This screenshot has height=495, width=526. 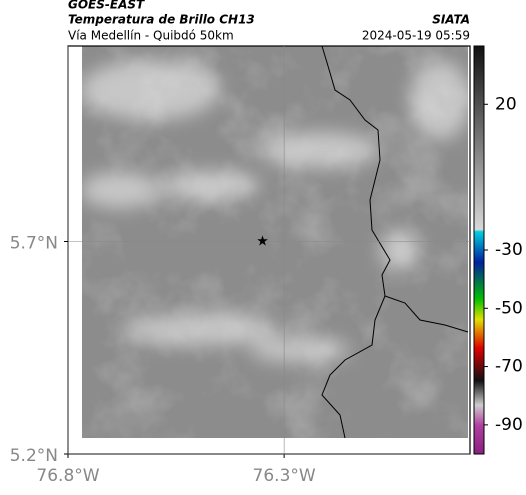 What do you see at coordinates (506, 104) in the screenshot?
I see `colorbar-tick-label: 20` at bounding box center [506, 104].